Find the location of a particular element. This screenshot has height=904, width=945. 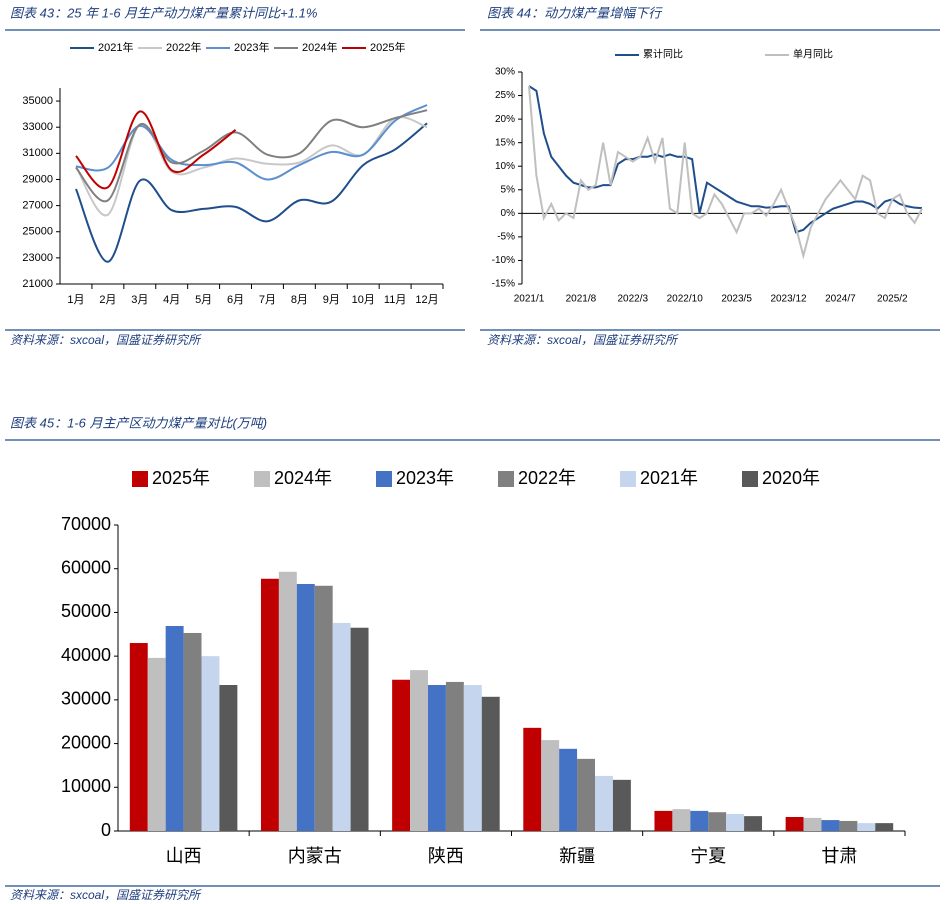

chart-title: 图表 45：1-6 月主产区动力煤产量对比(万吨) is located at coordinates (138, 422).